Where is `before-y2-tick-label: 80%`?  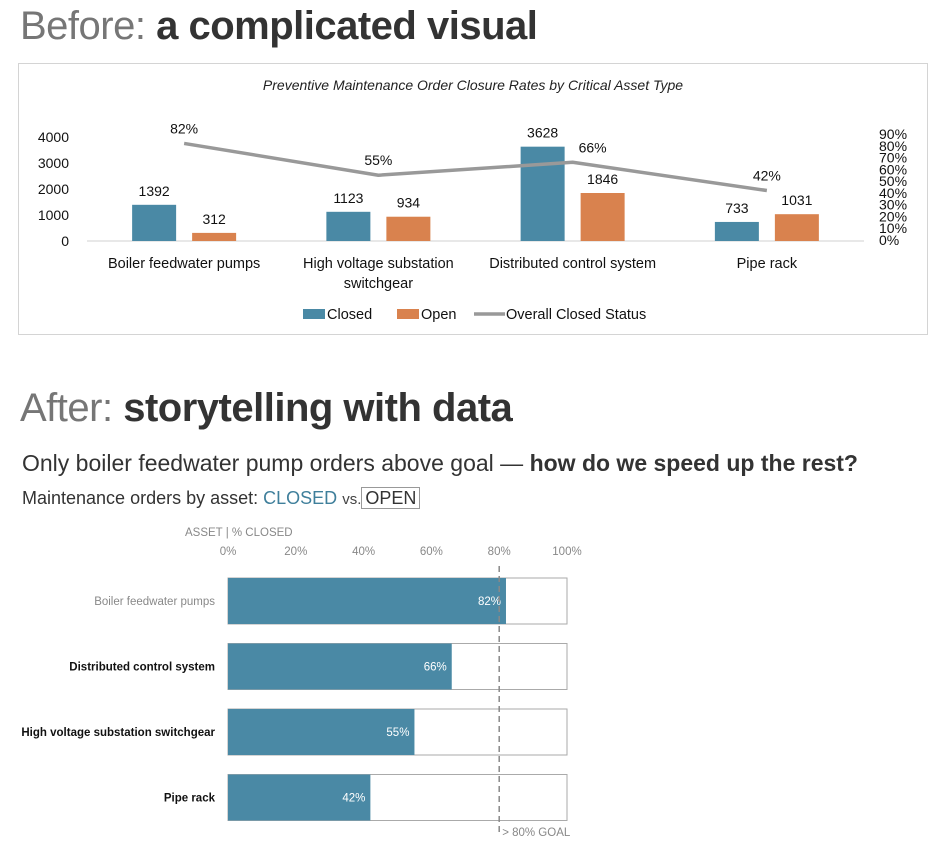 before-y2-tick-label: 80% is located at coordinates (893, 146).